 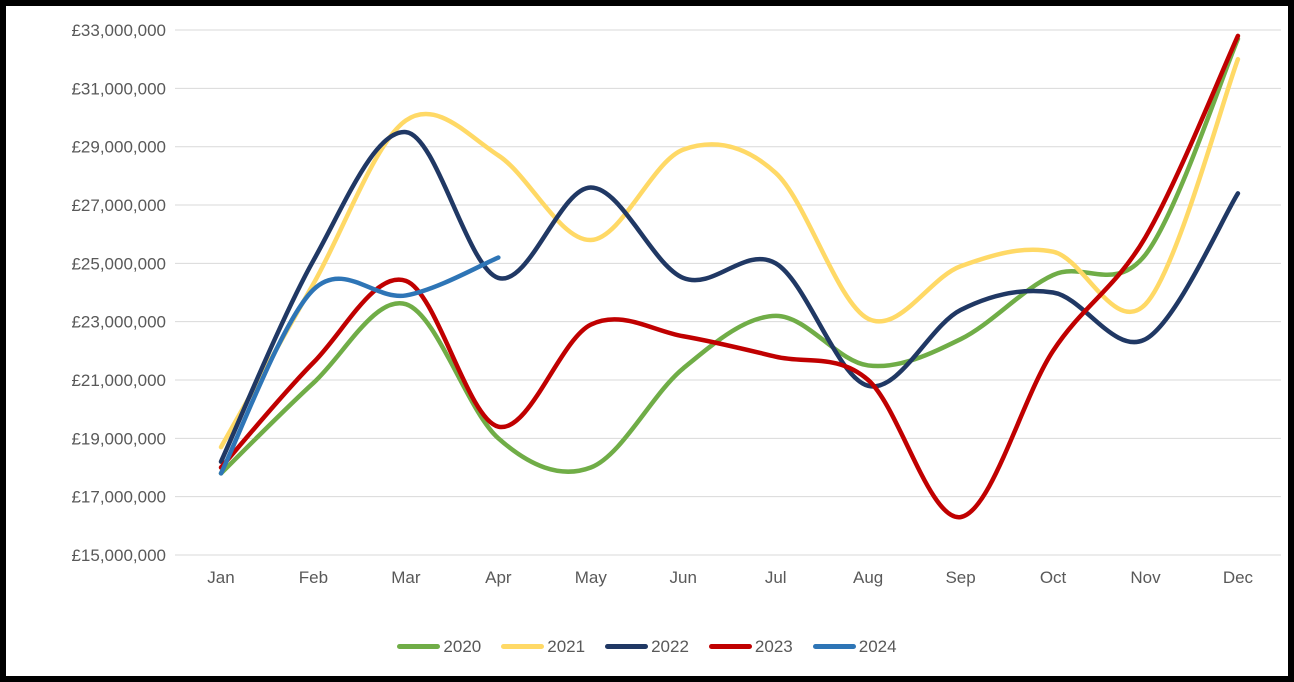 I want to click on legend-item-2020: 2020, so click(x=439, y=646).